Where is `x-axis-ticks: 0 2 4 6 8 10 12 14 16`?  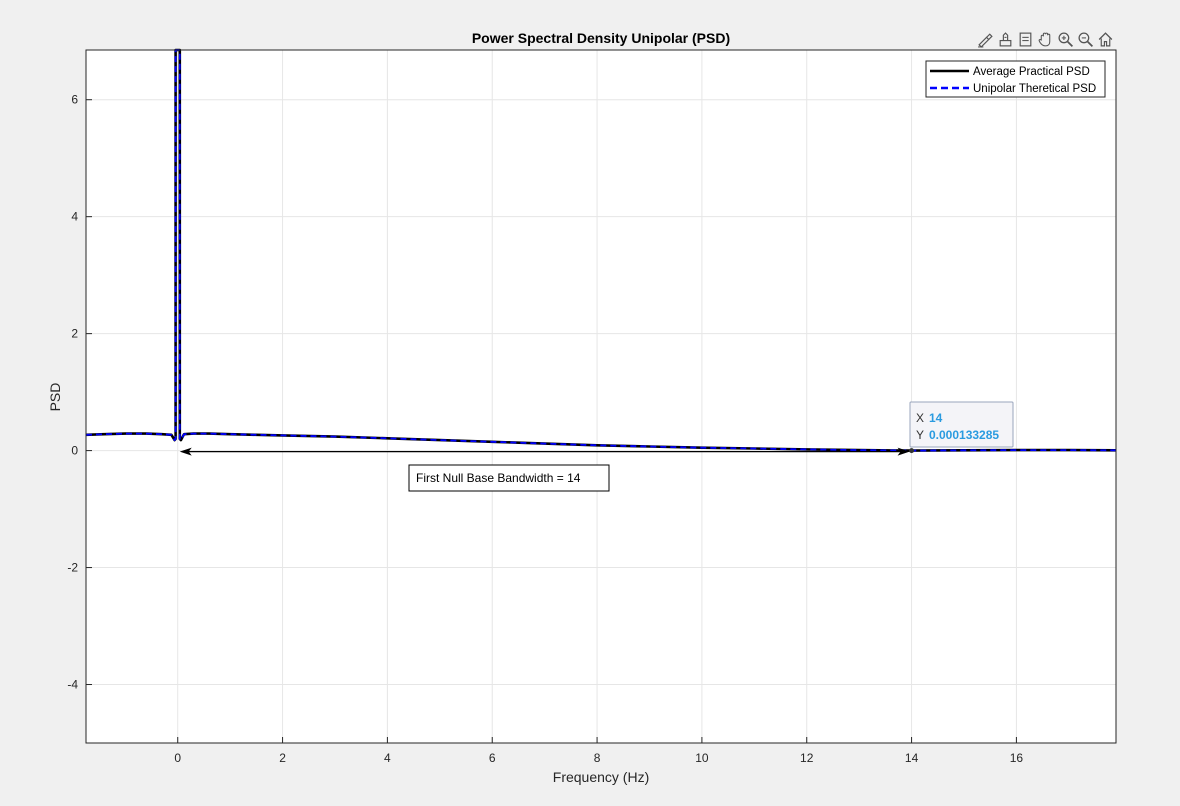 x-axis-ticks: 0 2 4 6 8 10 12 14 16 is located at coordinates (598, 751).